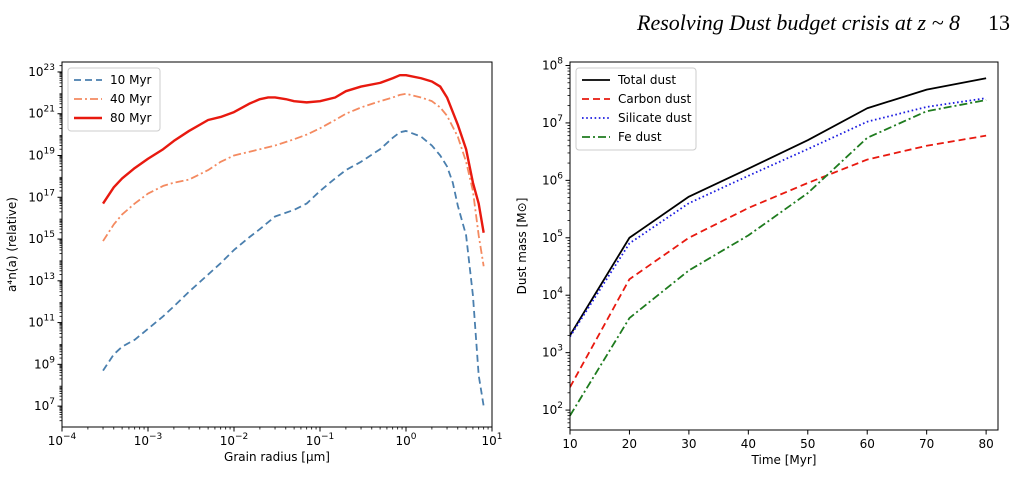  I want to click on x-axis-label: Grain radius [μm], so click(277, 457).